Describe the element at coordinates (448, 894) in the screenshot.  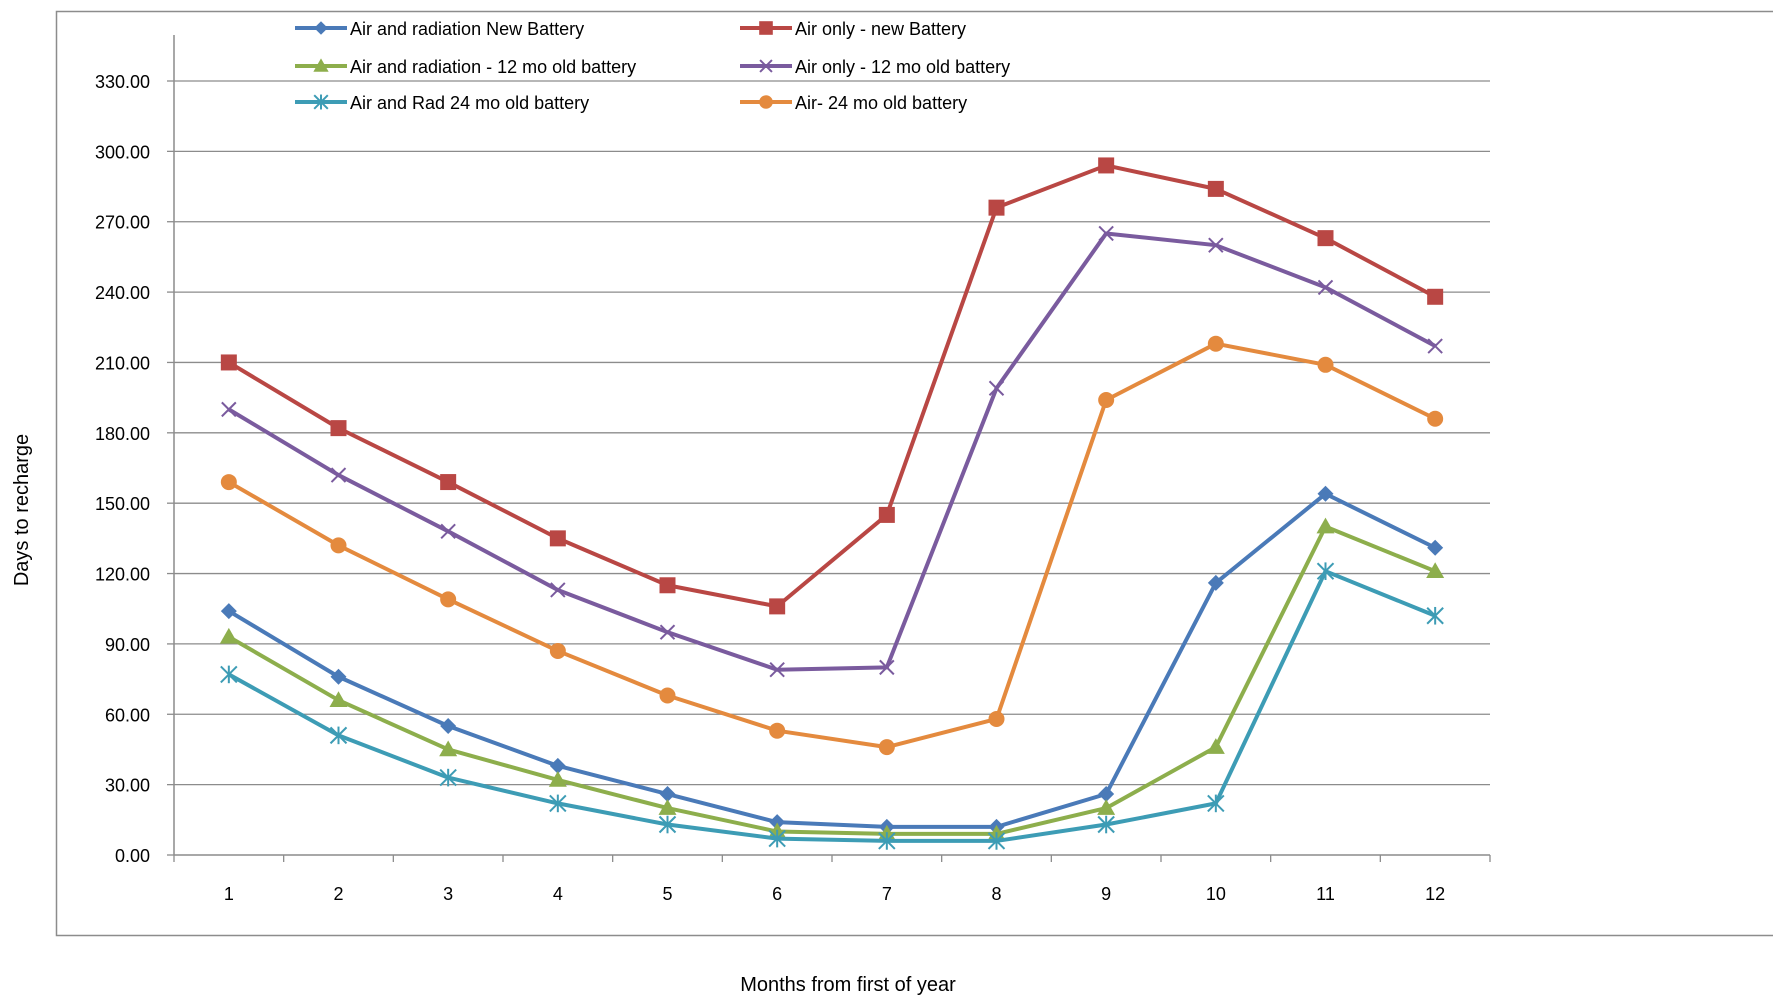
I see `x-tick-label: 3` at that location.